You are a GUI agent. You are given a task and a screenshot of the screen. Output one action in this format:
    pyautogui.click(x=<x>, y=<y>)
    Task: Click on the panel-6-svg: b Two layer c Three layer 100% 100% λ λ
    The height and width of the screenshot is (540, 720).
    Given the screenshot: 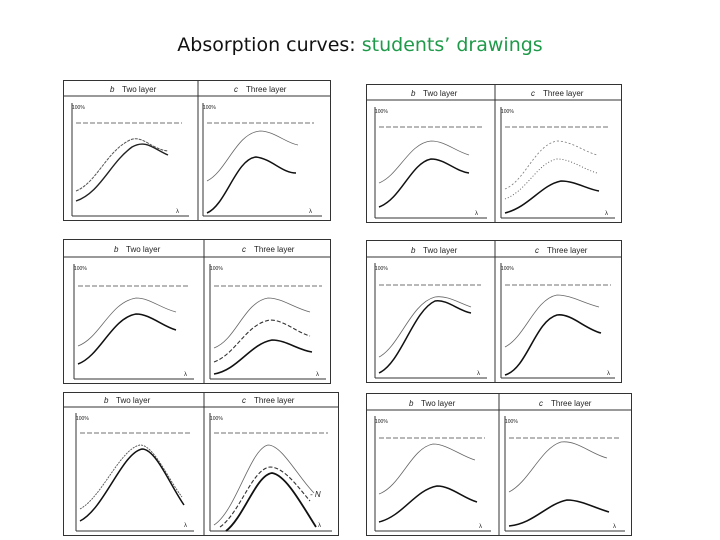 What is the action you would take?
    pyautogui.click(x=499, y=464)
    